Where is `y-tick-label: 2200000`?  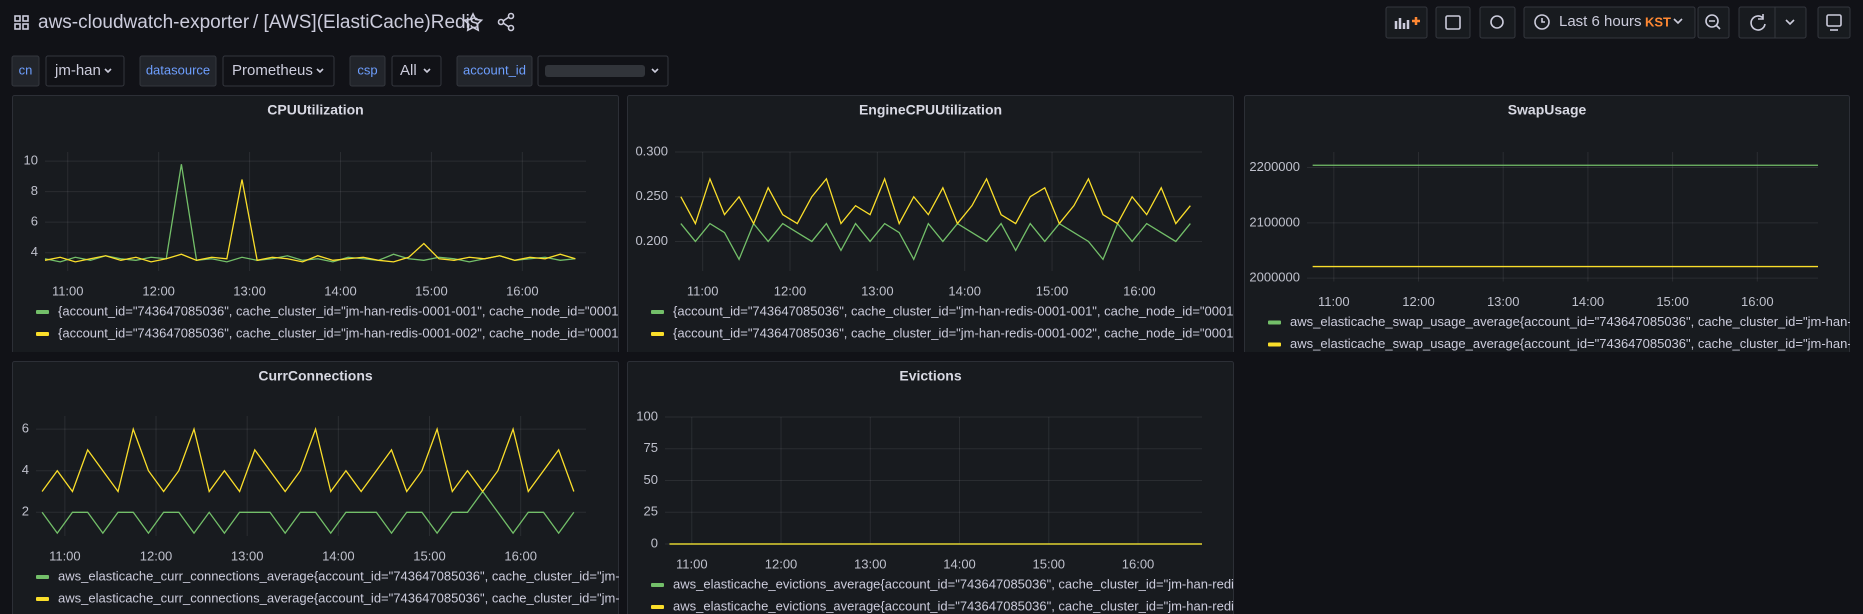 y-tick-label: 2200000 is located at coordinates (1274, 166).